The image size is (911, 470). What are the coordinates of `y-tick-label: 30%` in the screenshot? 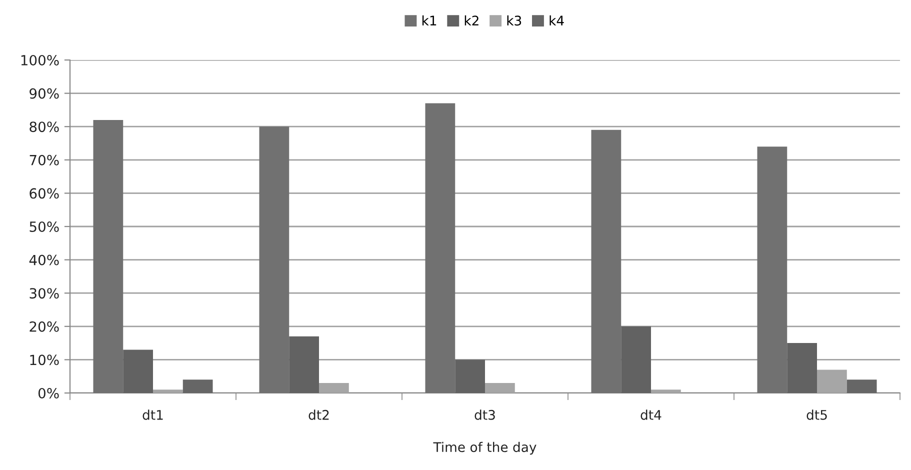 It's located at (44, 293).